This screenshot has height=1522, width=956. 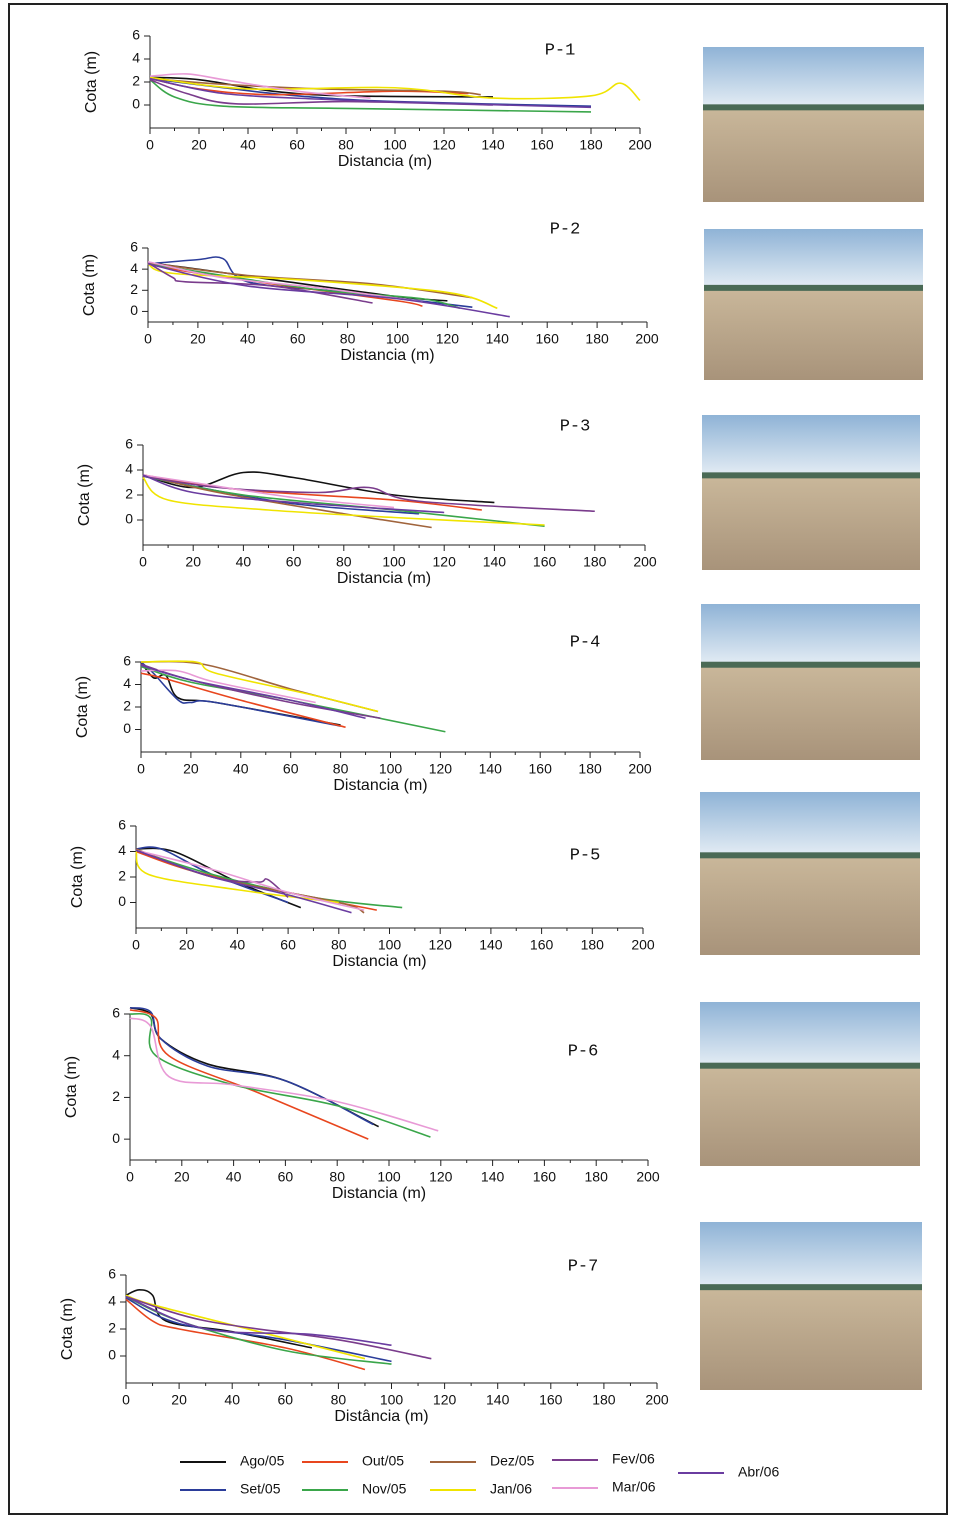 I want to click on legend-label: Nov/05, so click(x=384, y=1489).